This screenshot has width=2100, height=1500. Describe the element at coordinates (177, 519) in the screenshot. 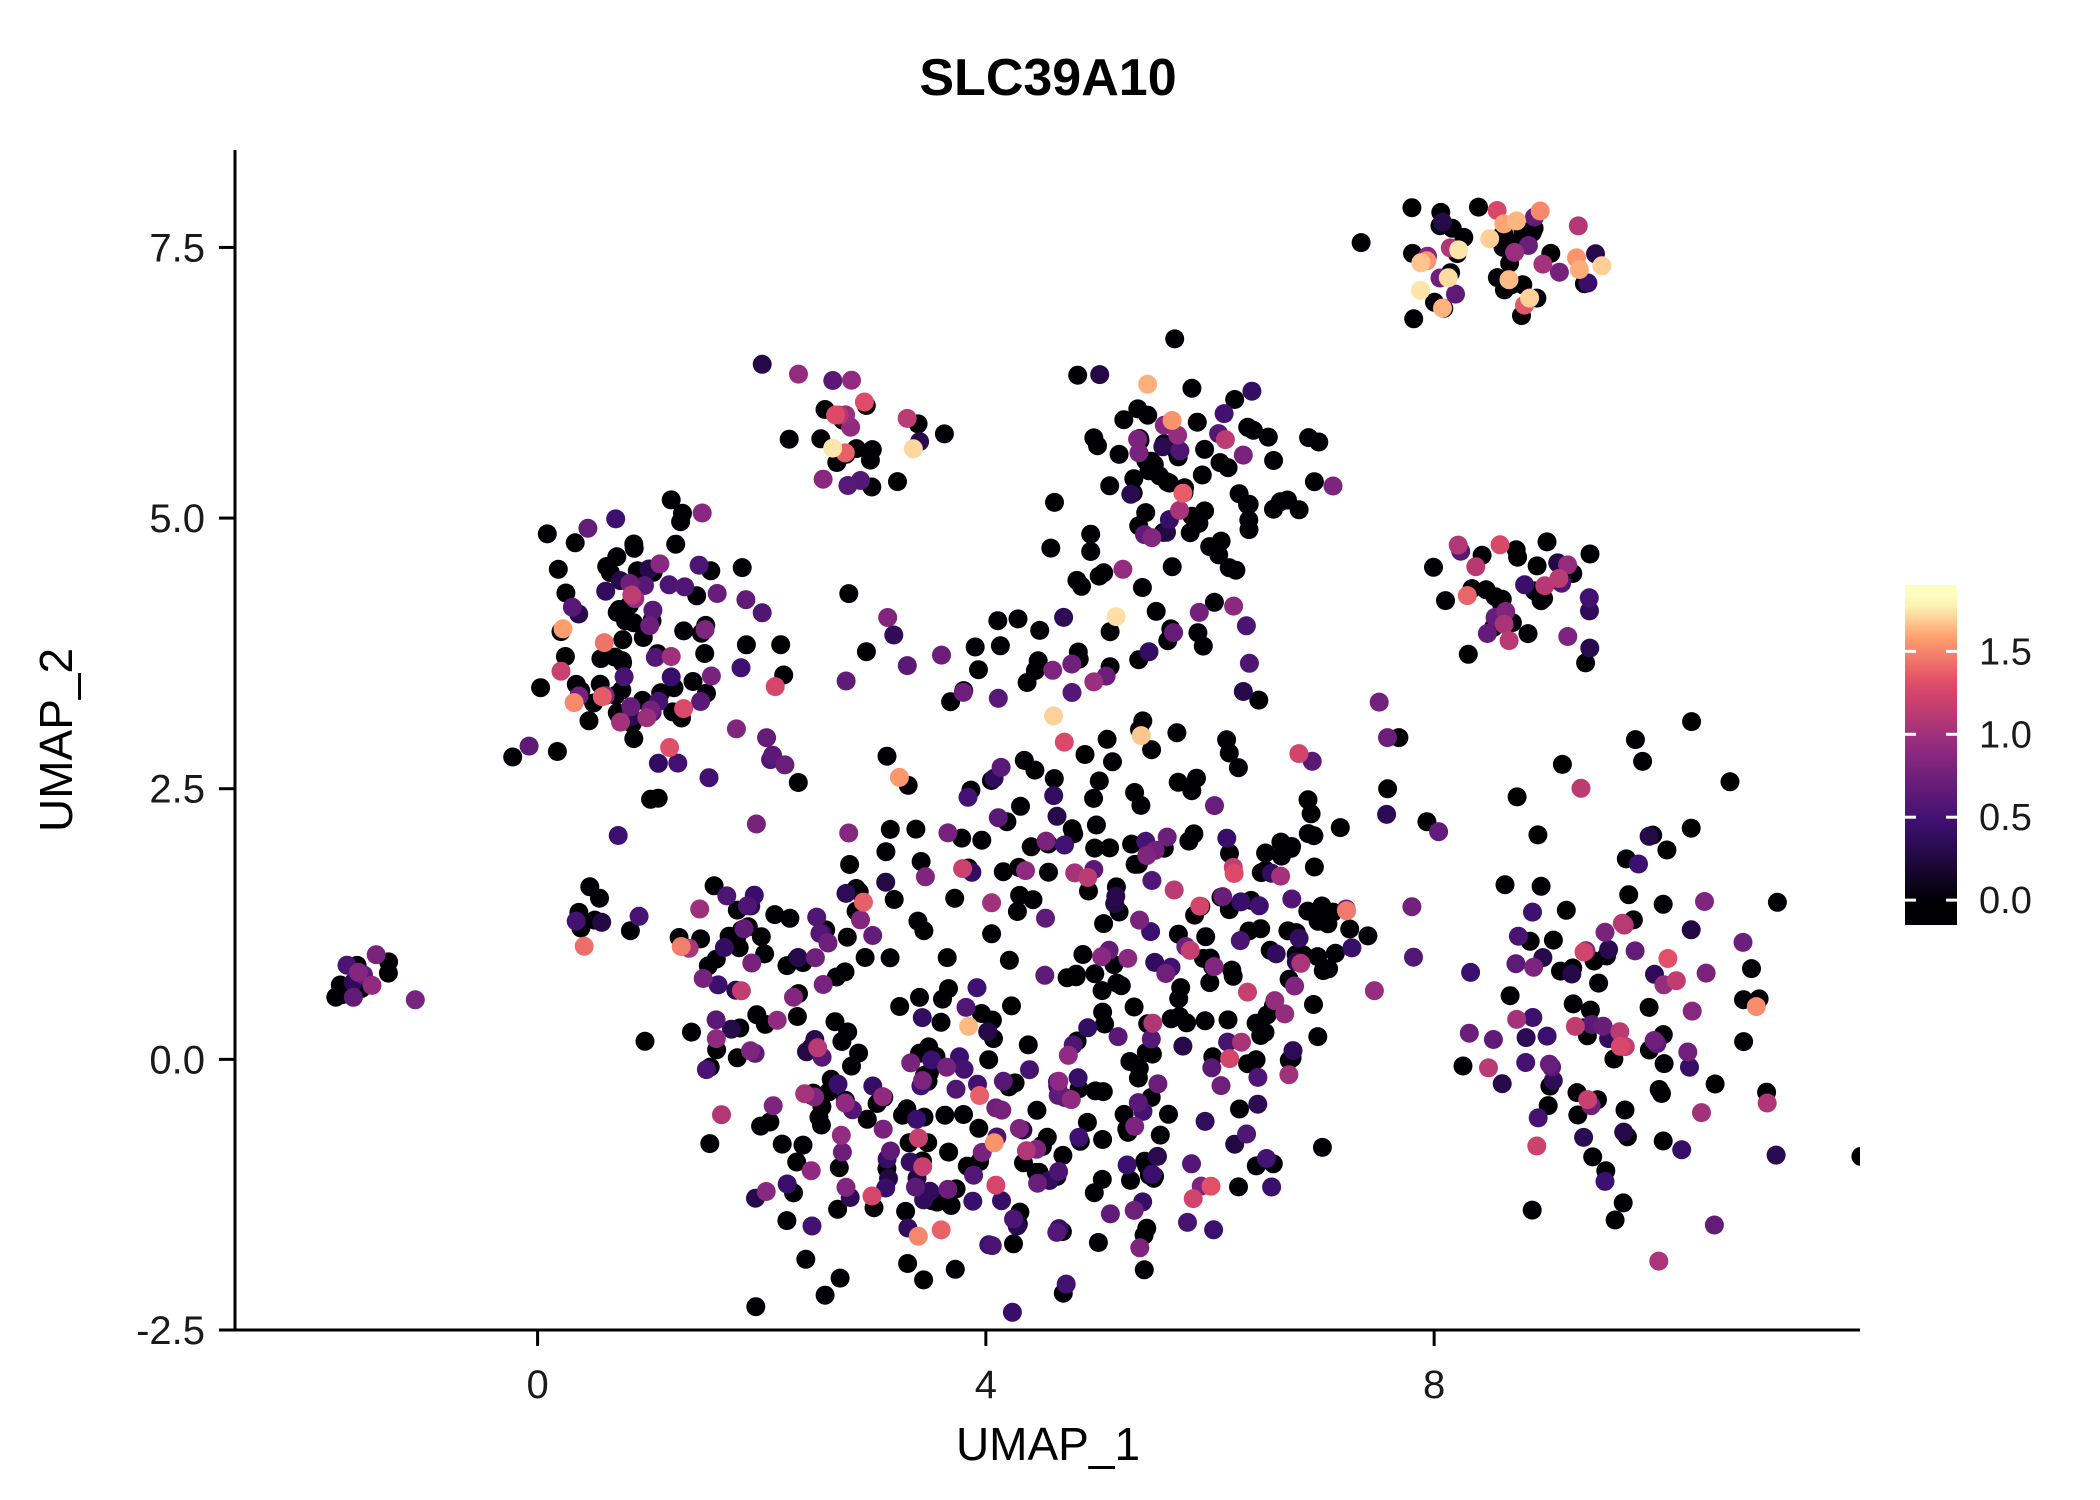

I see `y-tick-label: 5.0` at that location.